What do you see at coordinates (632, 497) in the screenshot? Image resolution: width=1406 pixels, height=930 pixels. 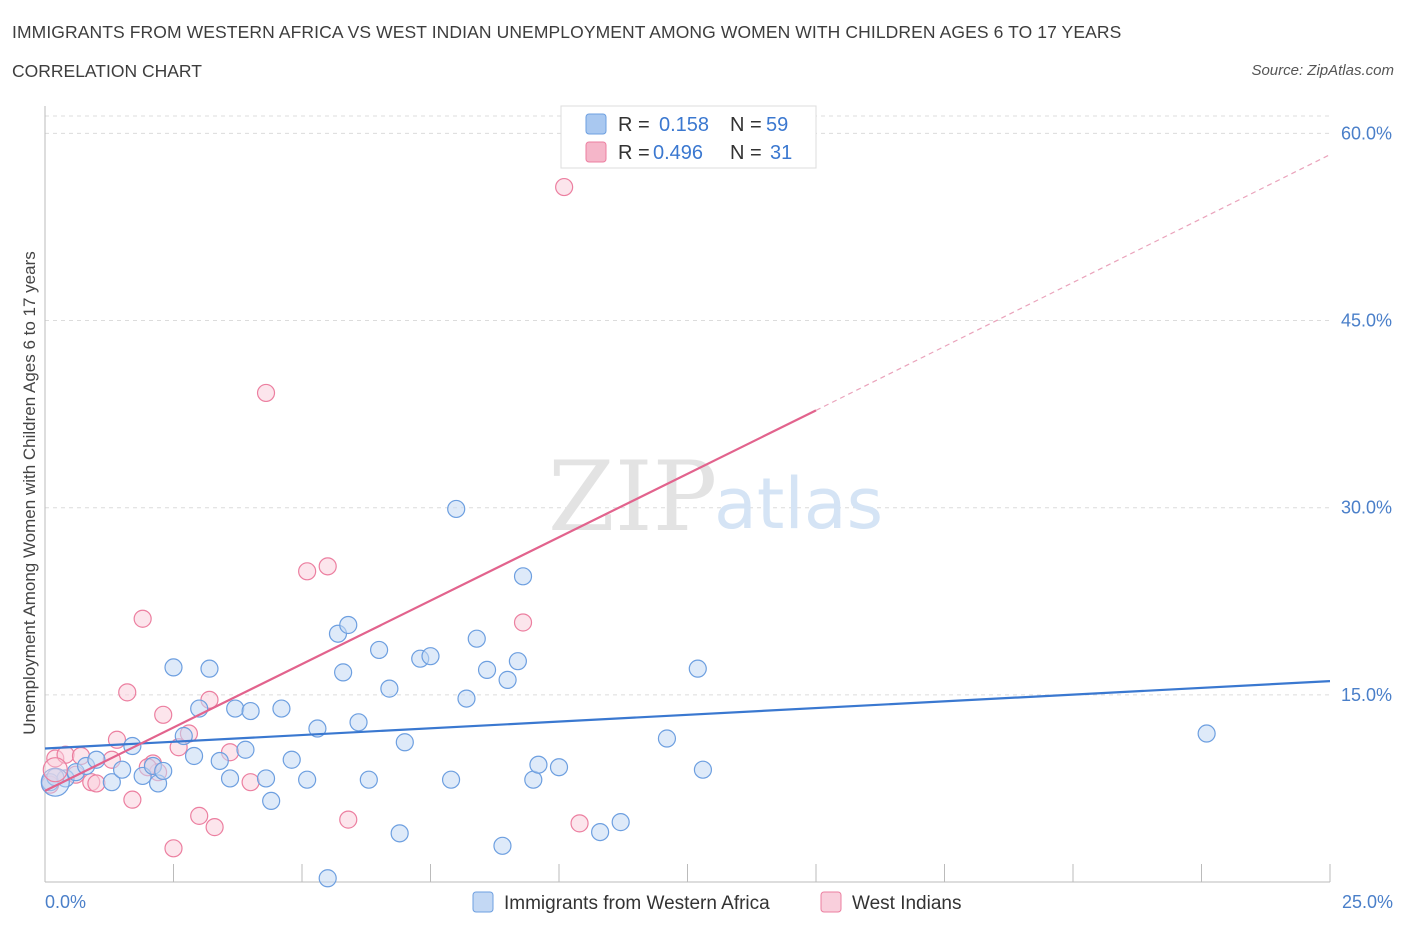 I see `watermark-zip: ZIP` at bounding box center [632, 497].